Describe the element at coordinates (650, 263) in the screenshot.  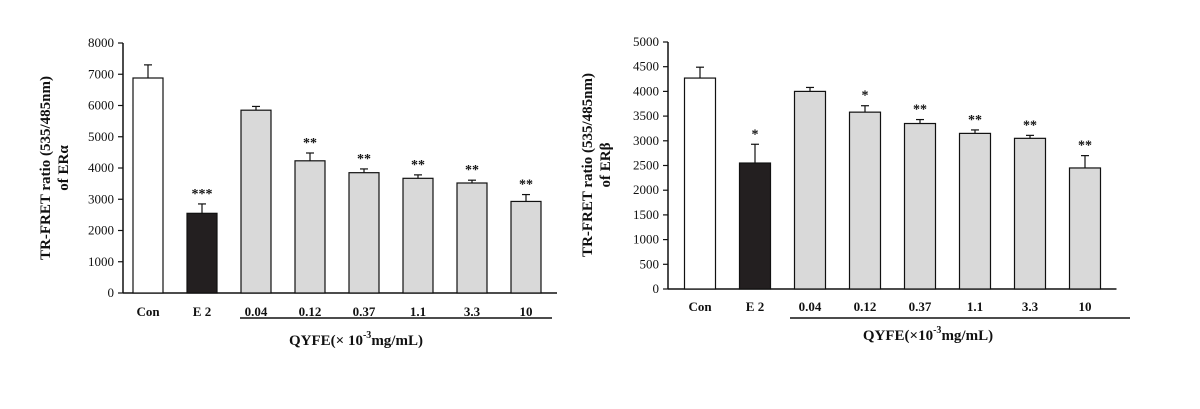
I see `y-tick-label: 500` at that location.